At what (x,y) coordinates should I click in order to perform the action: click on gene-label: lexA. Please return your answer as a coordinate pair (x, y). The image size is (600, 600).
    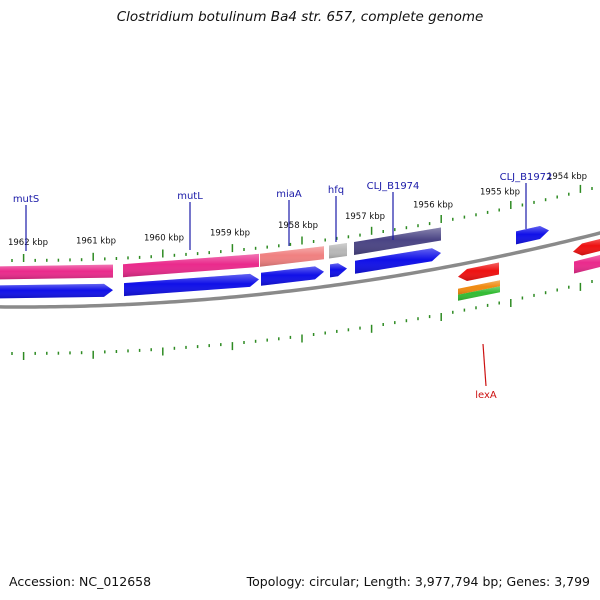
    Looking at the image, I should click on (486, 395).